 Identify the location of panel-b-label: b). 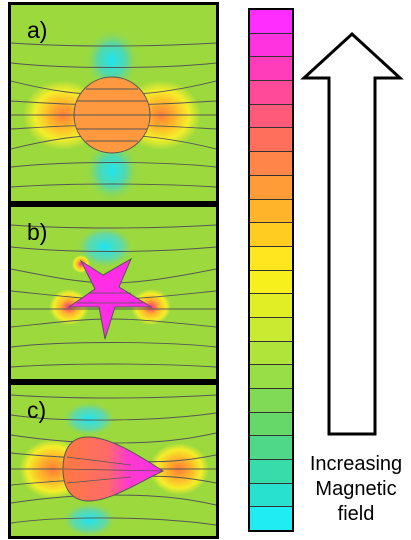
(37, 232).